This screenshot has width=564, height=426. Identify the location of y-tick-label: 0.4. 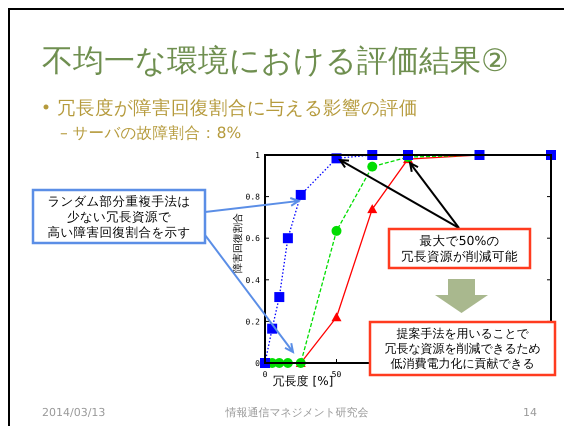
(253, 280).